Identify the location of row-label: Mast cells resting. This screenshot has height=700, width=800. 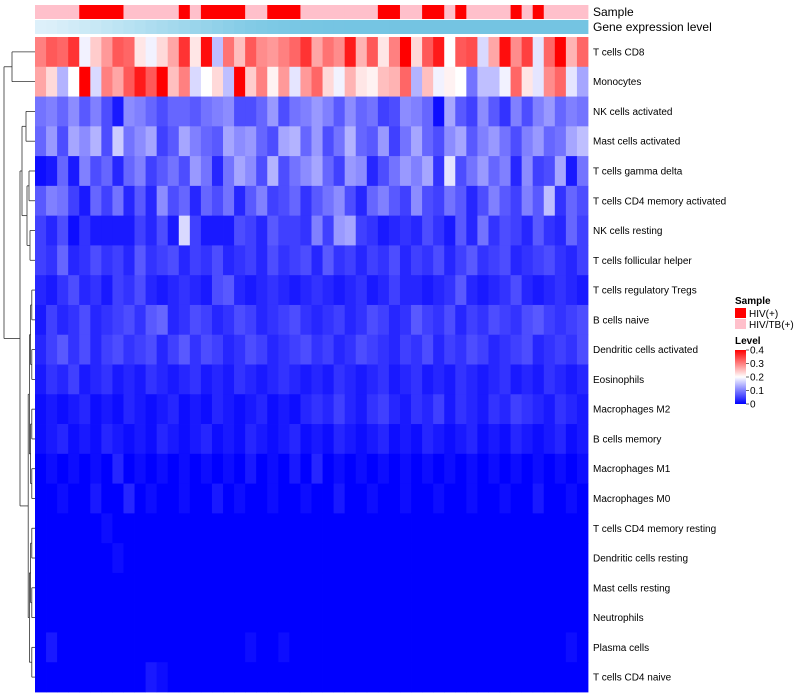
(631, 588).